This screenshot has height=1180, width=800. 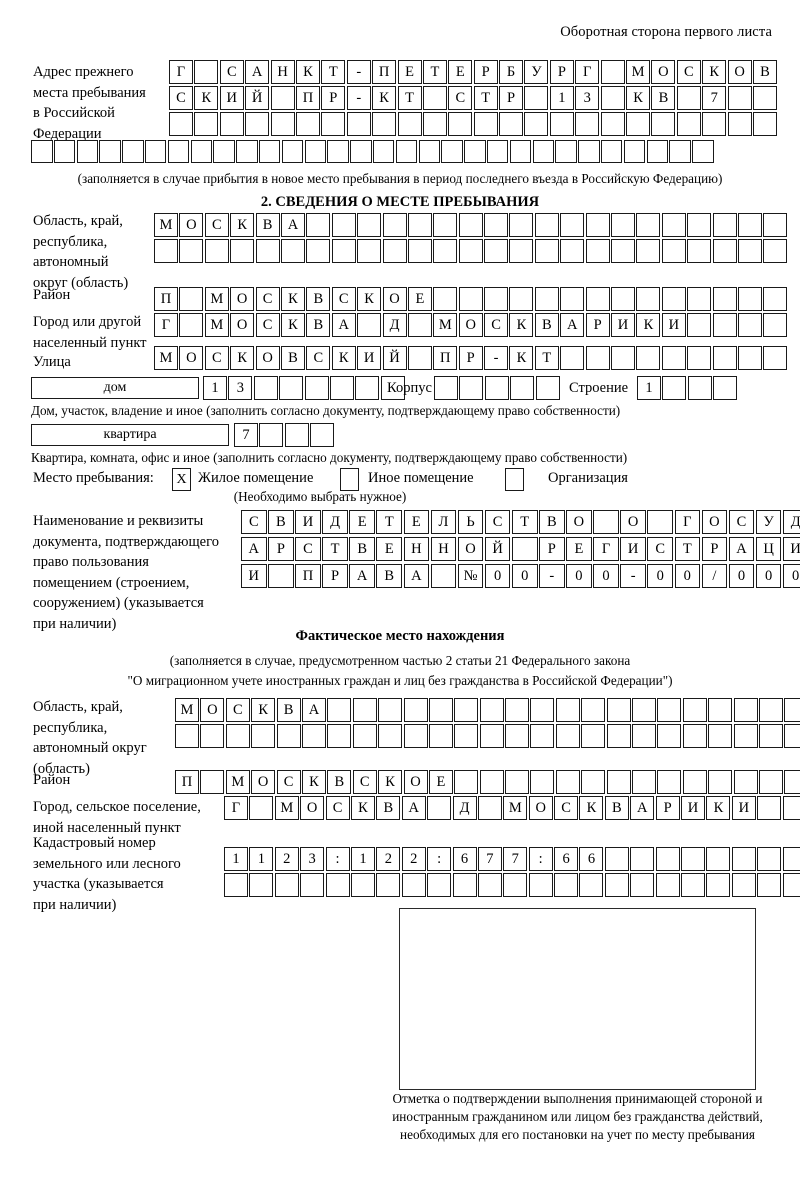 What do you see at coordinates (714, 576) in the screenshot?
I see `comb-cell: /` at bounding box center [714, 576].